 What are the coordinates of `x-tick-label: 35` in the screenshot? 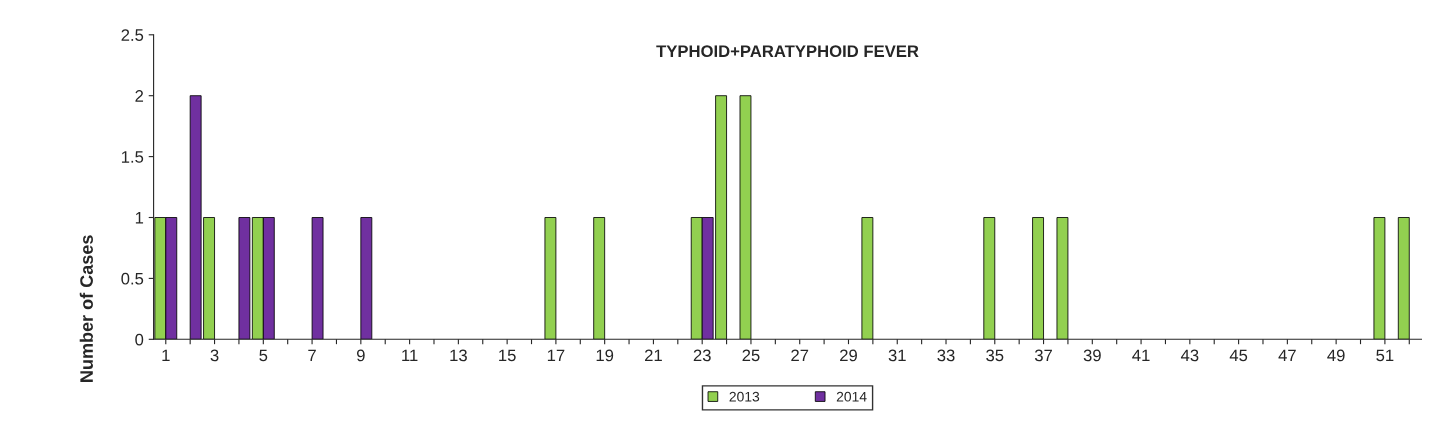 It's located at (995, 355).